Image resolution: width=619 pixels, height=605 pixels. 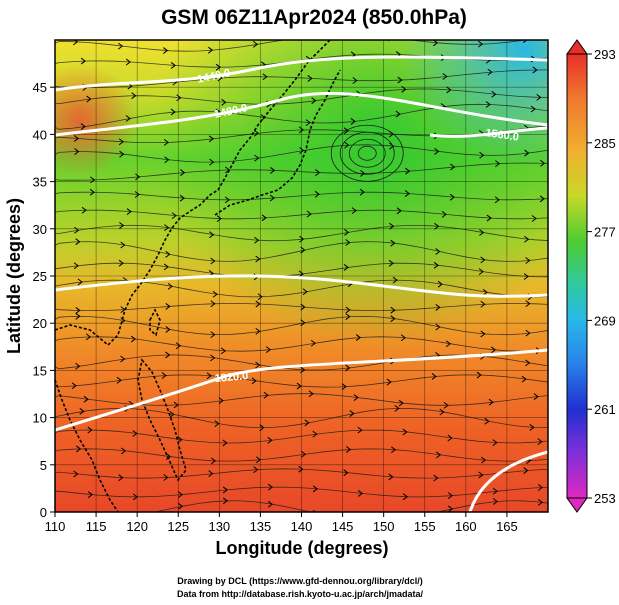 I want to click on colorbar-ticks: 293 285 277 269 261 253, so click(x=601, y=276).